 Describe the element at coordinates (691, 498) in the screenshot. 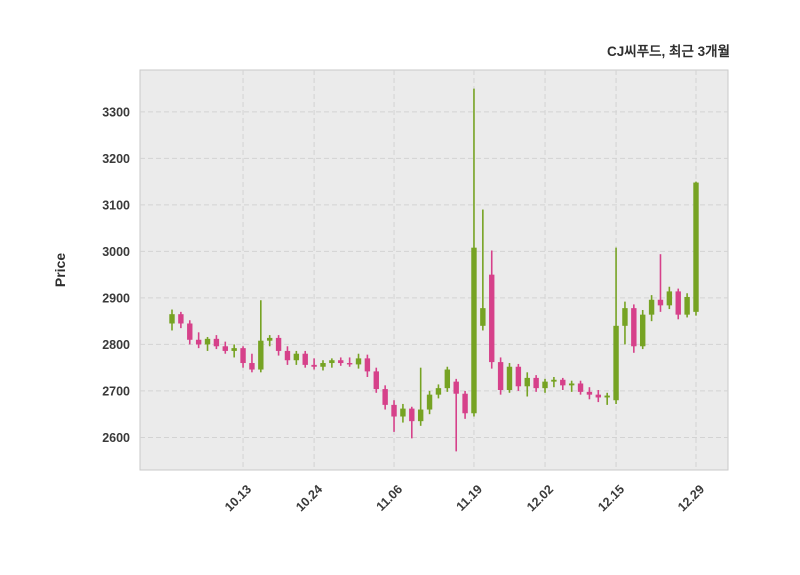

I see `x-tick-label: 12.29` at that location.